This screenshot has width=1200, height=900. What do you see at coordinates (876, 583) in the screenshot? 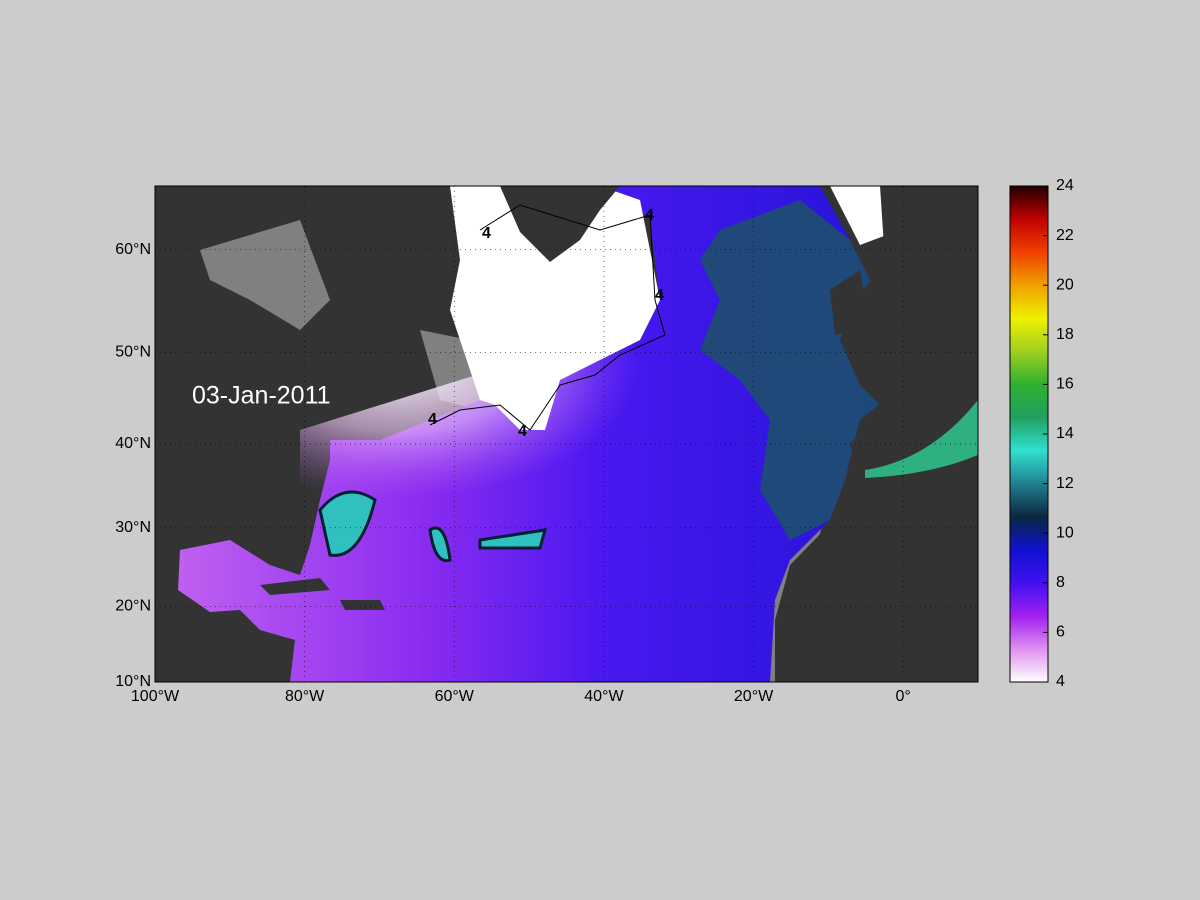
I see `africa` at bounding box center [876, 583].